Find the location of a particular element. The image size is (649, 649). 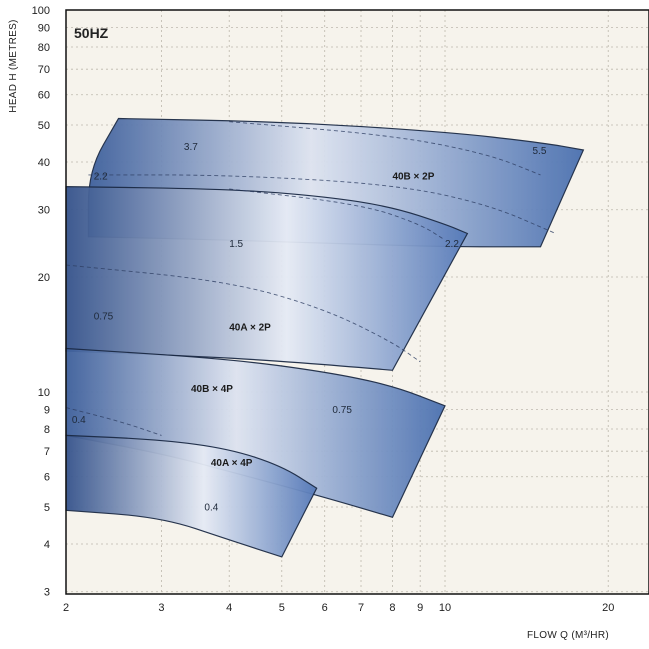

y-tick-label: 4 is located at coordinates (47, 545).